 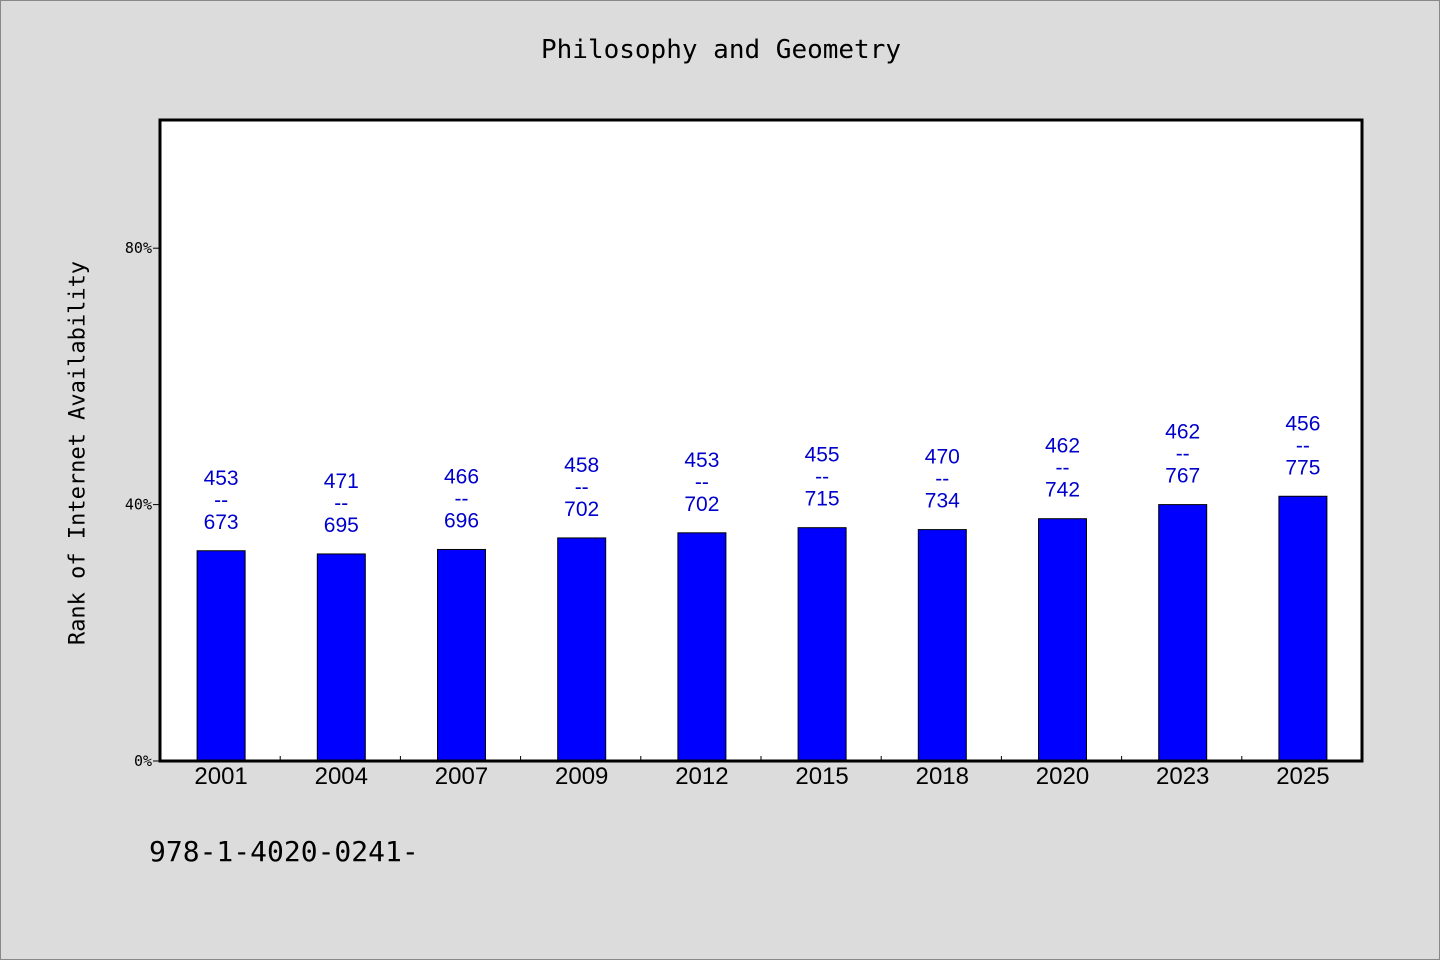 What do you see at coordinates (341, 481) in the screenshot?
I see `data-label-2004-1: 471` at bounding box center [341, 481].